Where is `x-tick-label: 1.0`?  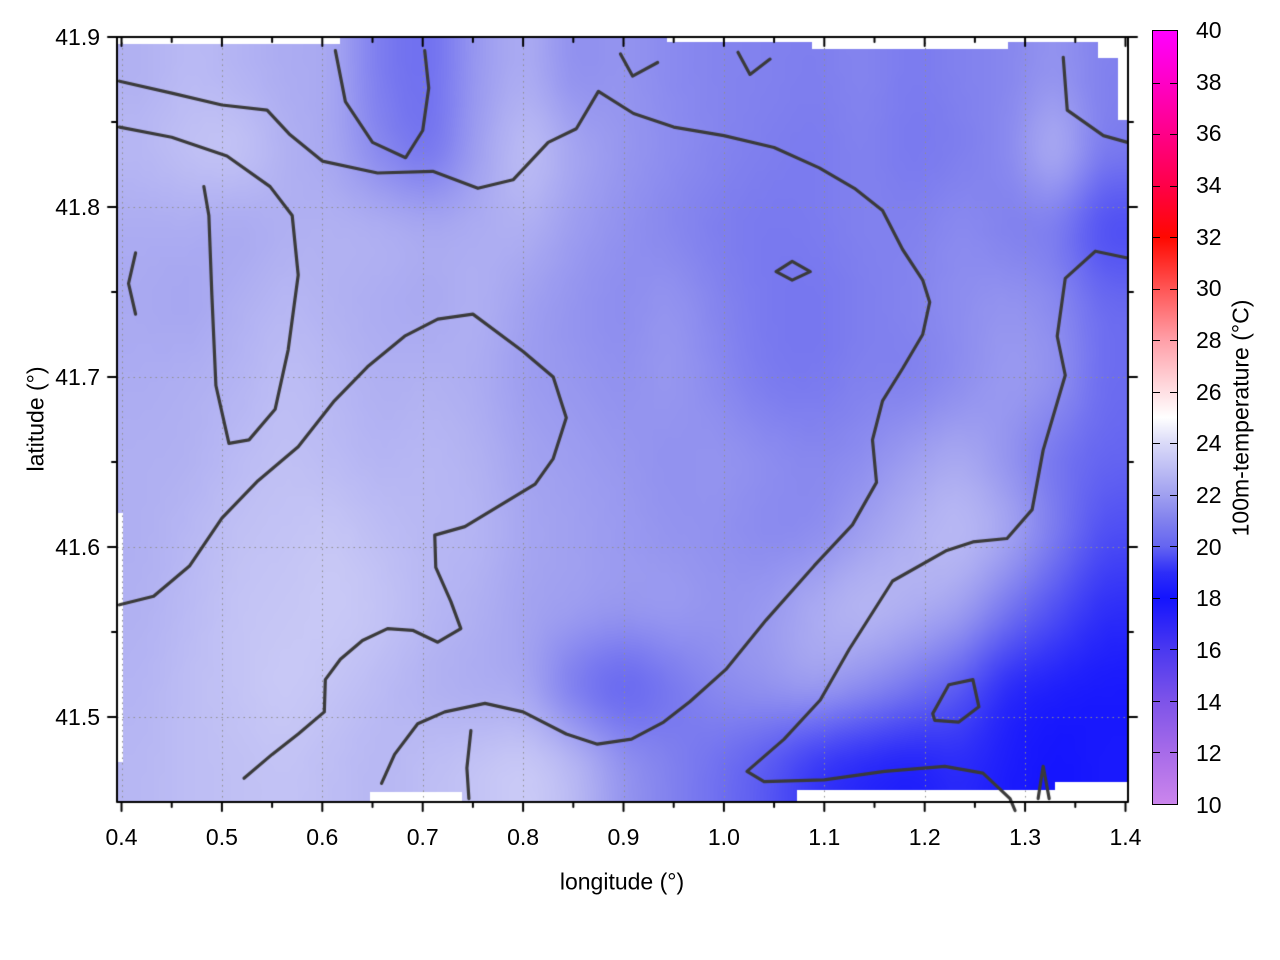
x-tick-label: 1.0 is located at coordinates (723, 837).